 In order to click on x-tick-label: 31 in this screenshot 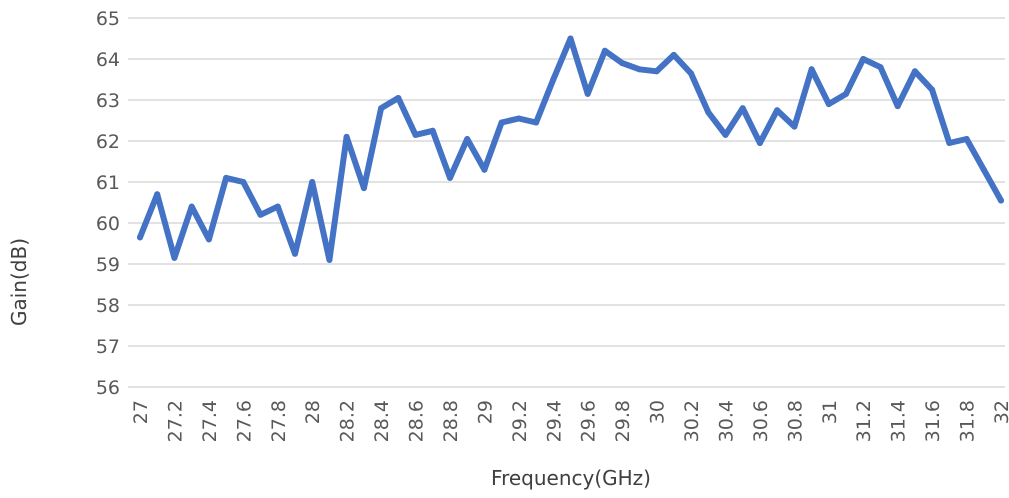, I will do `click(830, 412)`.